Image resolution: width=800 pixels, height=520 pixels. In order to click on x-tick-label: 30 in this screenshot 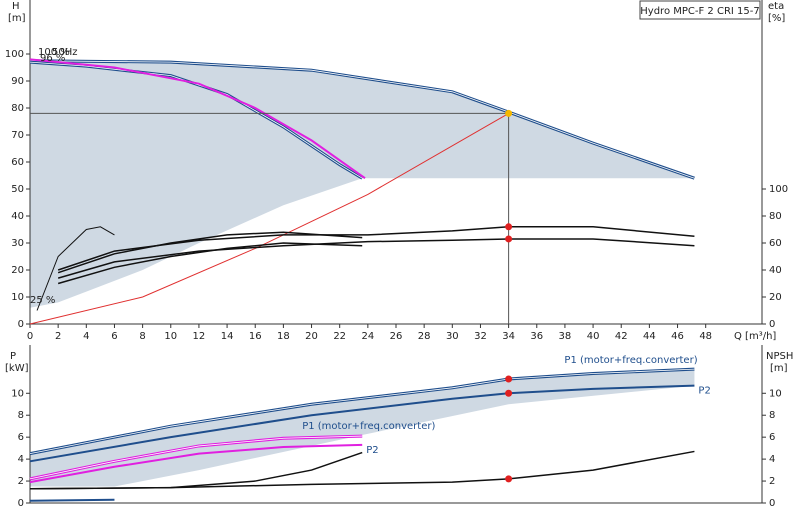, I will do `click(452, 336)`.